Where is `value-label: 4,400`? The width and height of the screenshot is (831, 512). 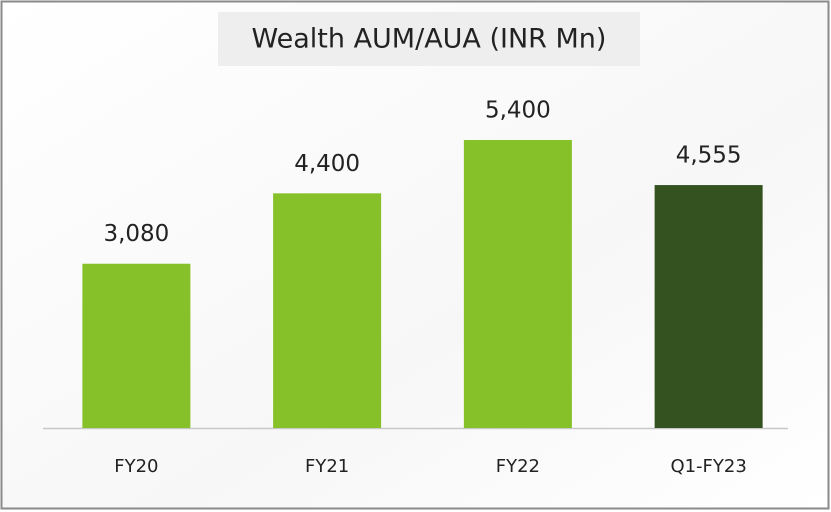
value-label: 4,400 is located at coordinates (327, 164).